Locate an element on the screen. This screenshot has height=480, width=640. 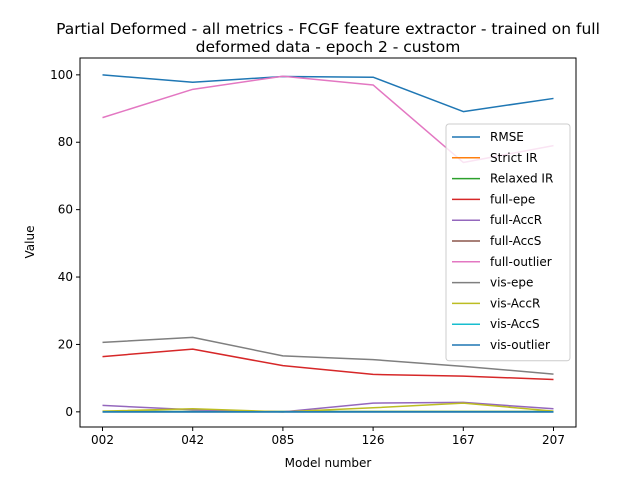
legend-label: RMSE is located at coordinates (507, 137).